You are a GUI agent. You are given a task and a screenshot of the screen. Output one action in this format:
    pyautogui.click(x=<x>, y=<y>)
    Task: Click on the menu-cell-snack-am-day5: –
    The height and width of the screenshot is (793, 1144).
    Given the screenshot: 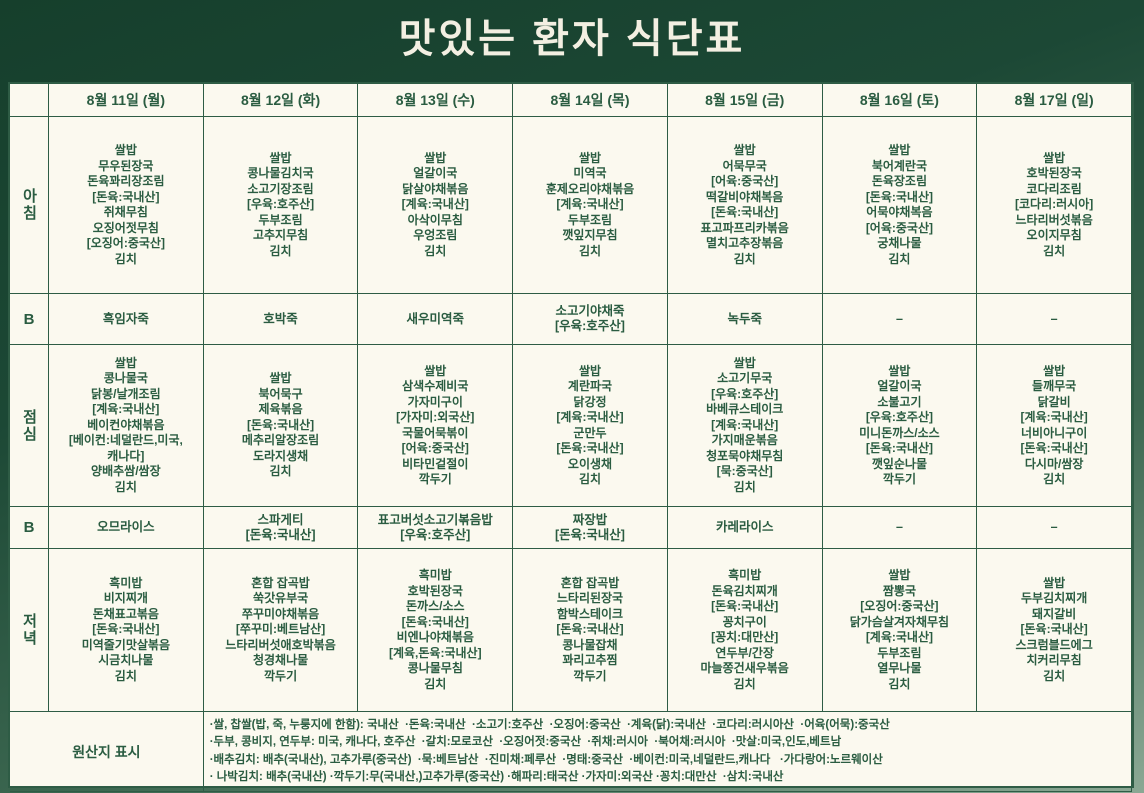 What is the action you would take?
    pyautogui.click(x=900, y=319)
    